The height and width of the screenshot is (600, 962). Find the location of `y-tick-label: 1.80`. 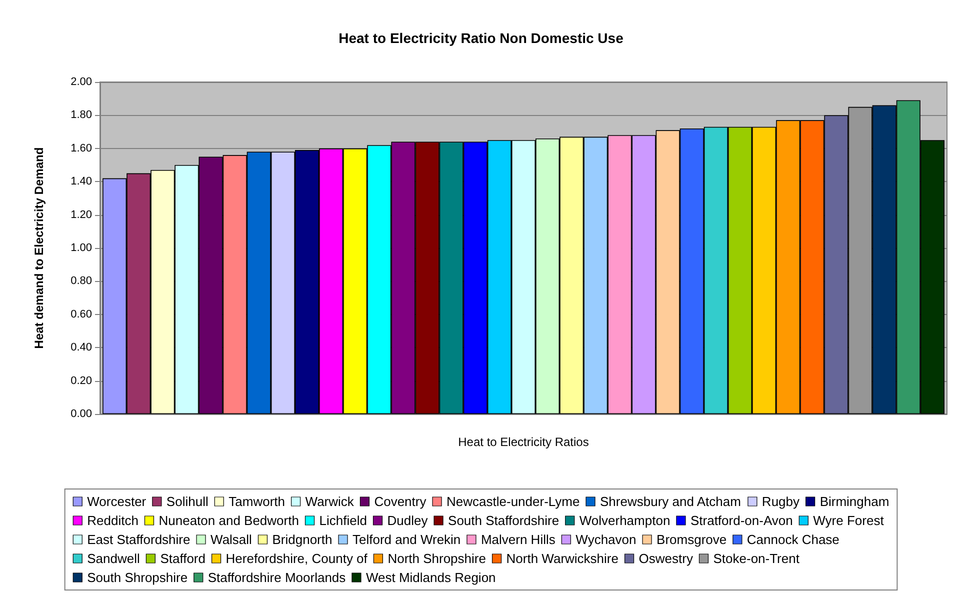

y-tick-label: 1.80 is located at coordinates (81, 115).